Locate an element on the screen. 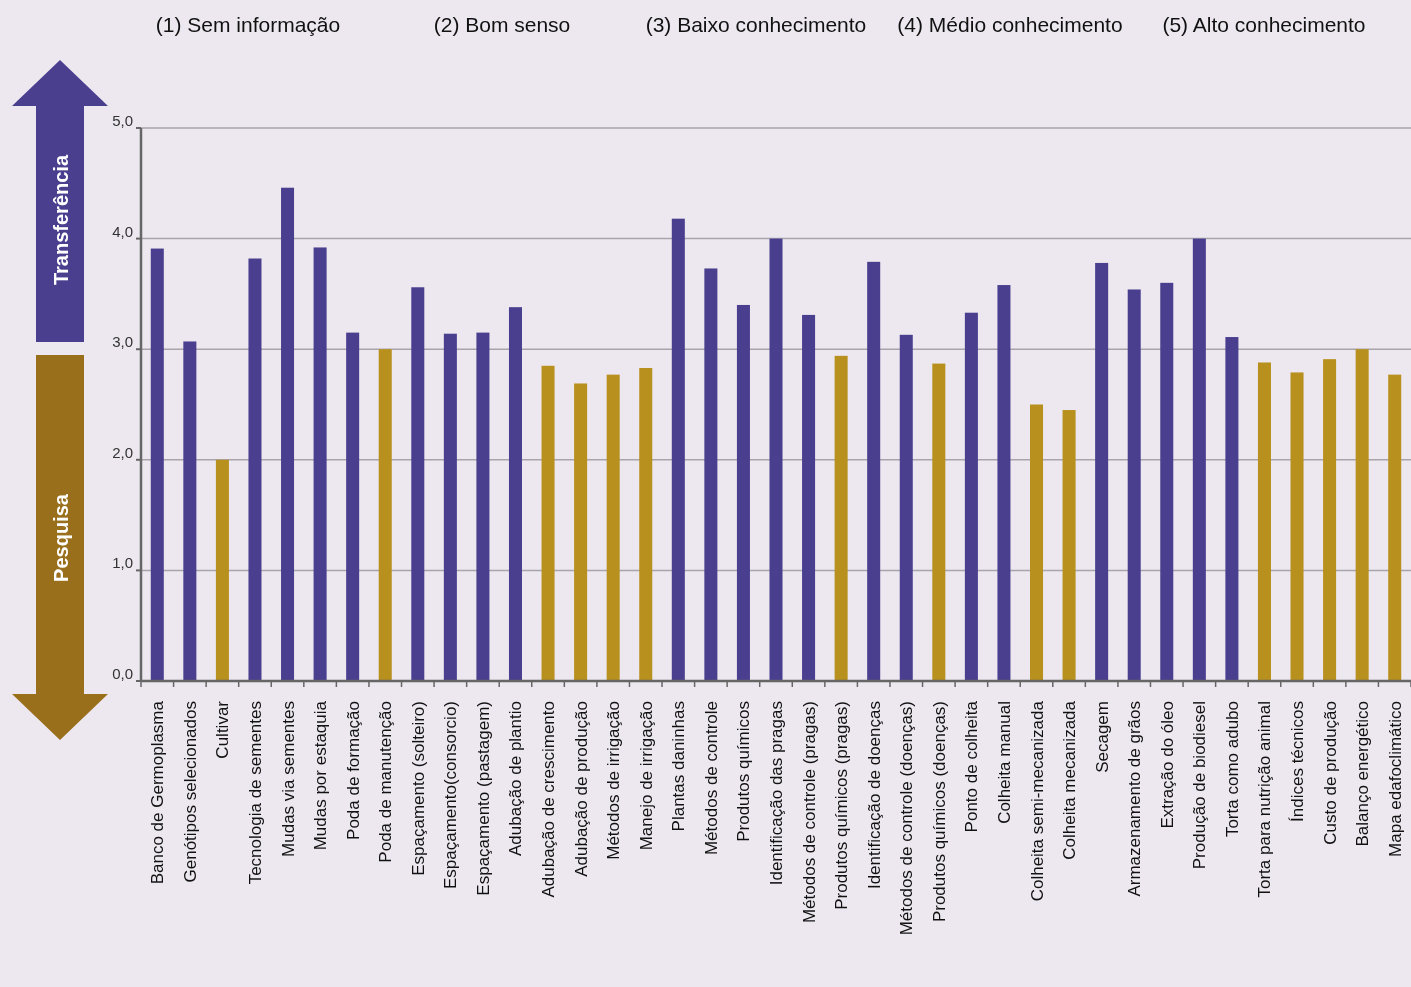 This screenshot has height=987, width=1411. x-tick-label: Colheita manual is located at coordinates (1004, 762).